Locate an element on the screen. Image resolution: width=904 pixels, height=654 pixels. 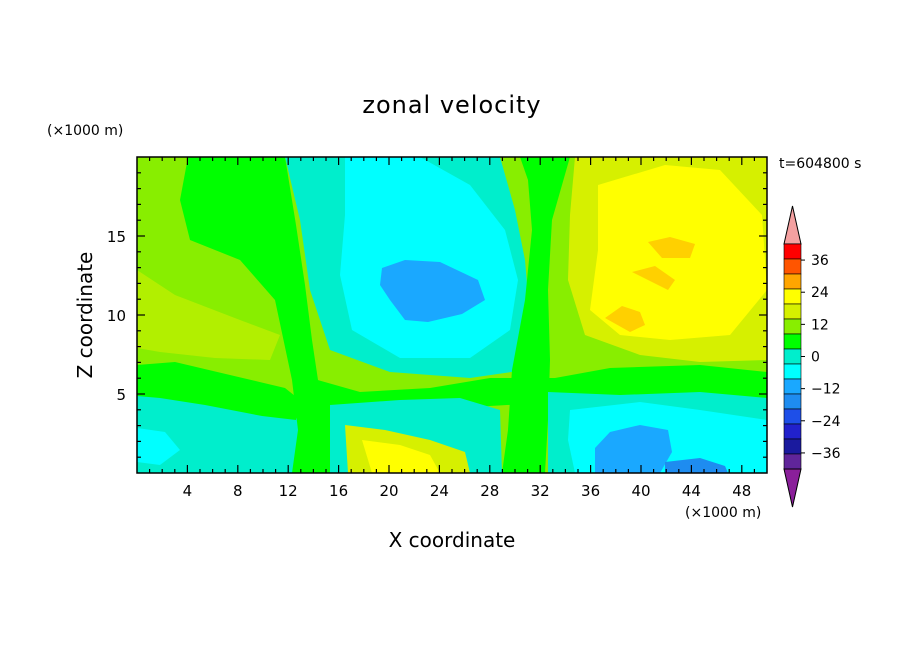
x-tick-label: 24 is located at coordinates (439, 491).